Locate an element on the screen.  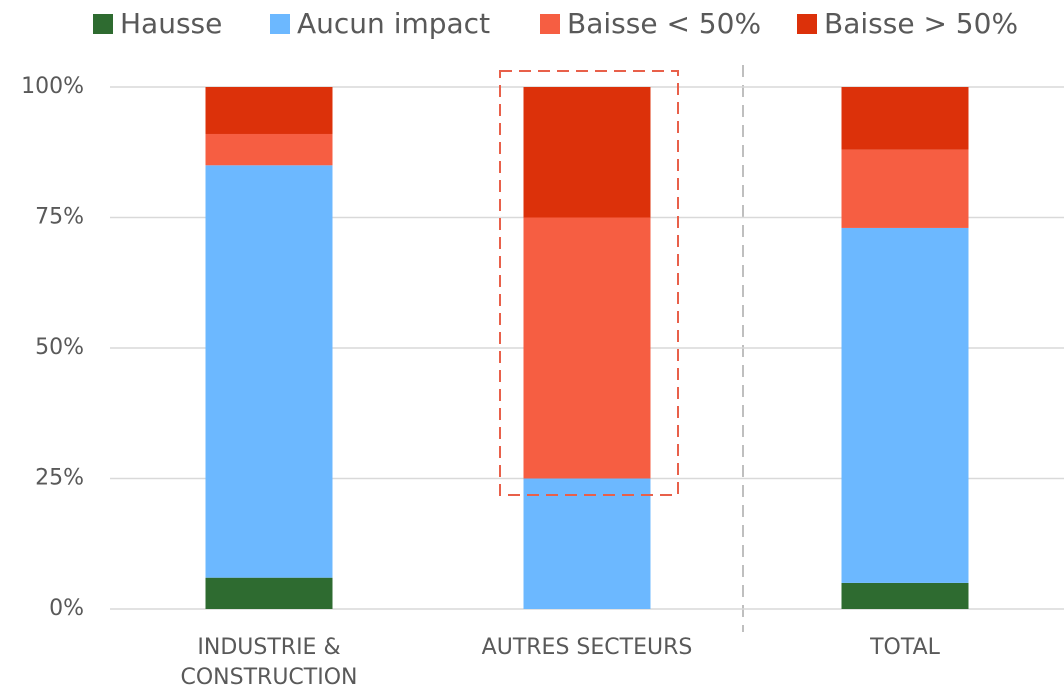
y-tick-label: 75% is located at coordinates (59, 217).